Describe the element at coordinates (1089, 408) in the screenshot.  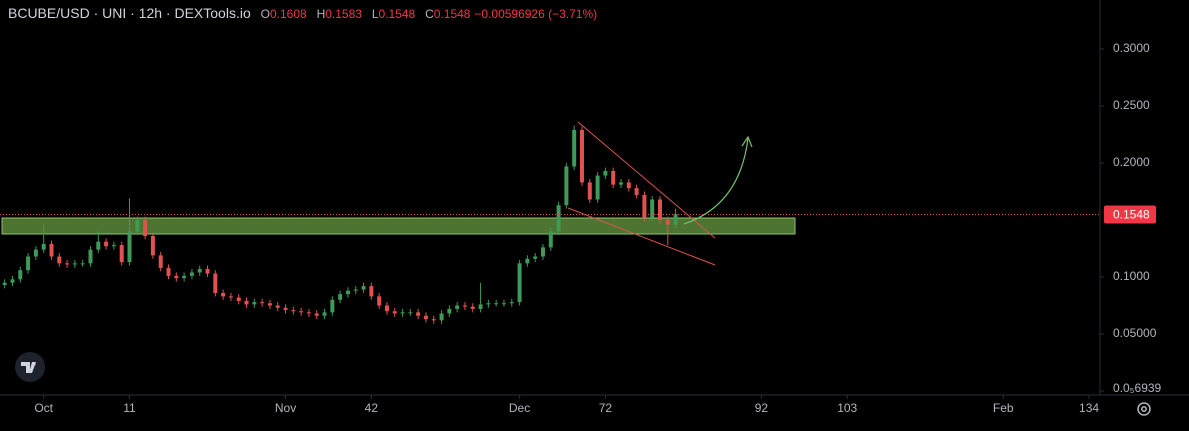
I see `x-tick-label: 134` at that location.